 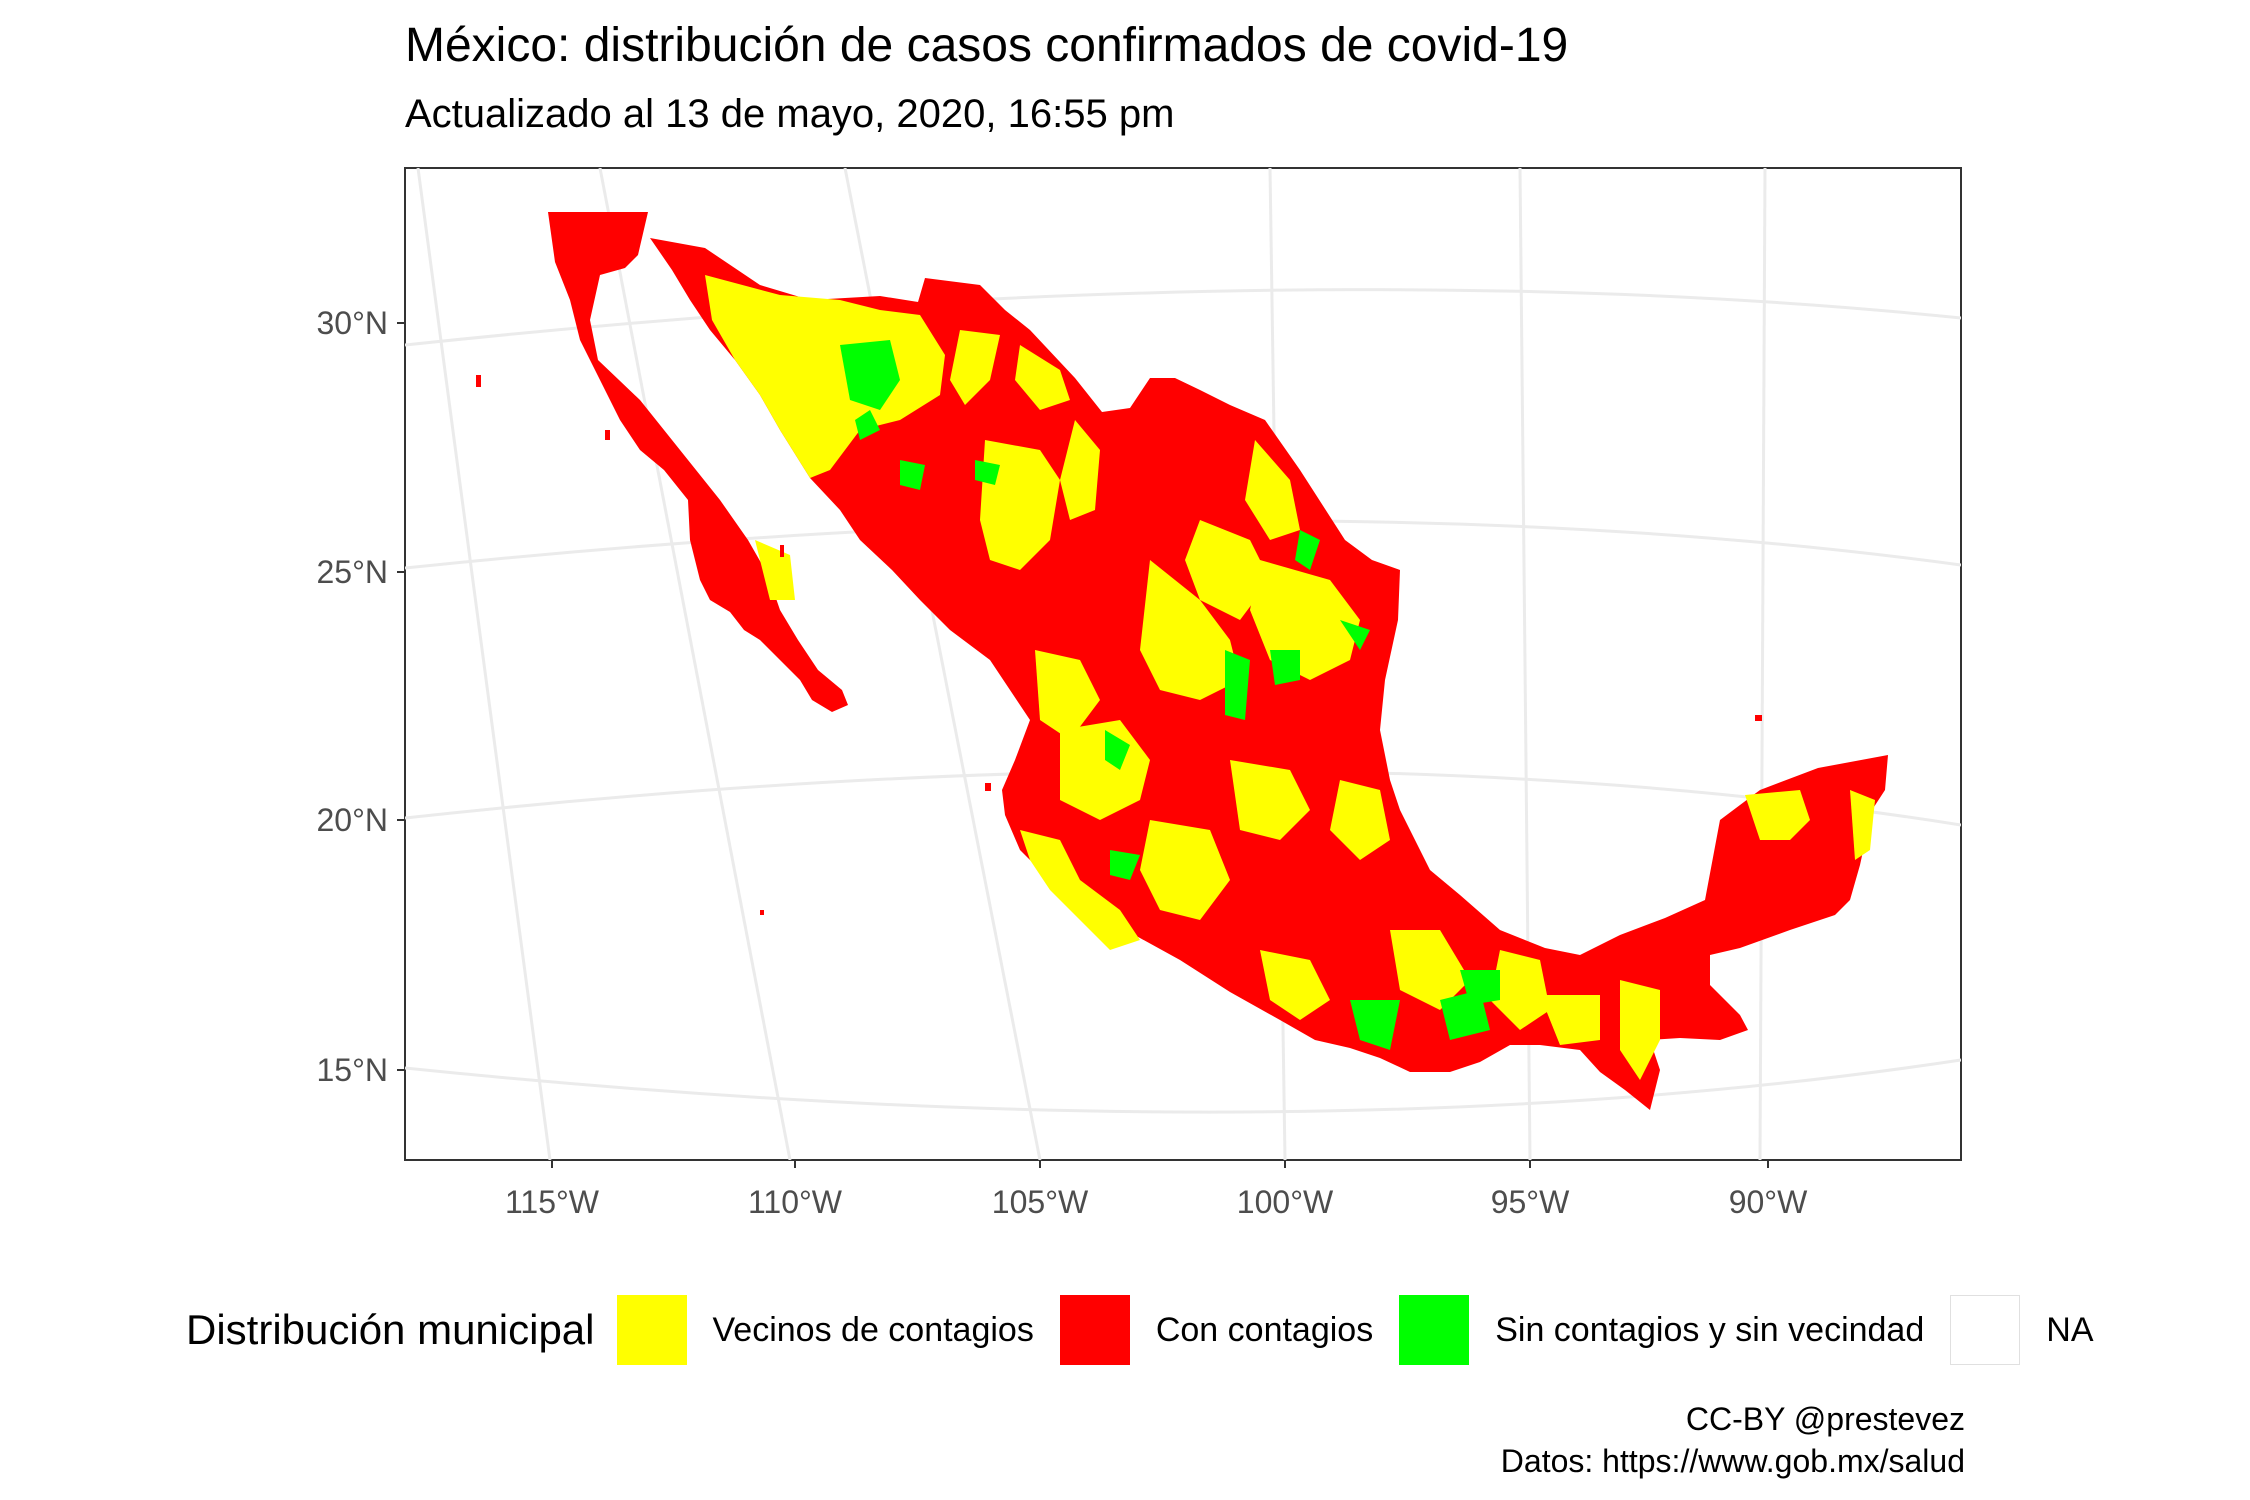 I want to click on legend-label-vecinos: Vecinos de contagios, so click(x=873, y=1329).